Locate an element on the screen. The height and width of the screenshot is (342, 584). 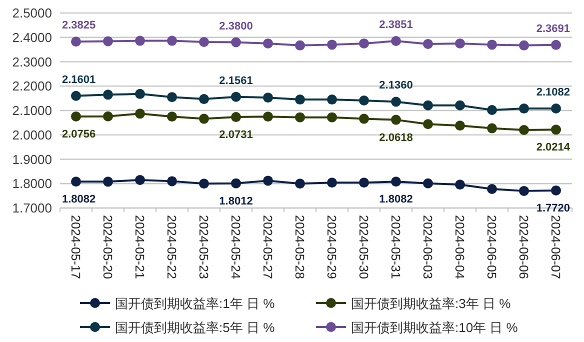
data-label: 2.0618 is located at coordinates (396, 138).